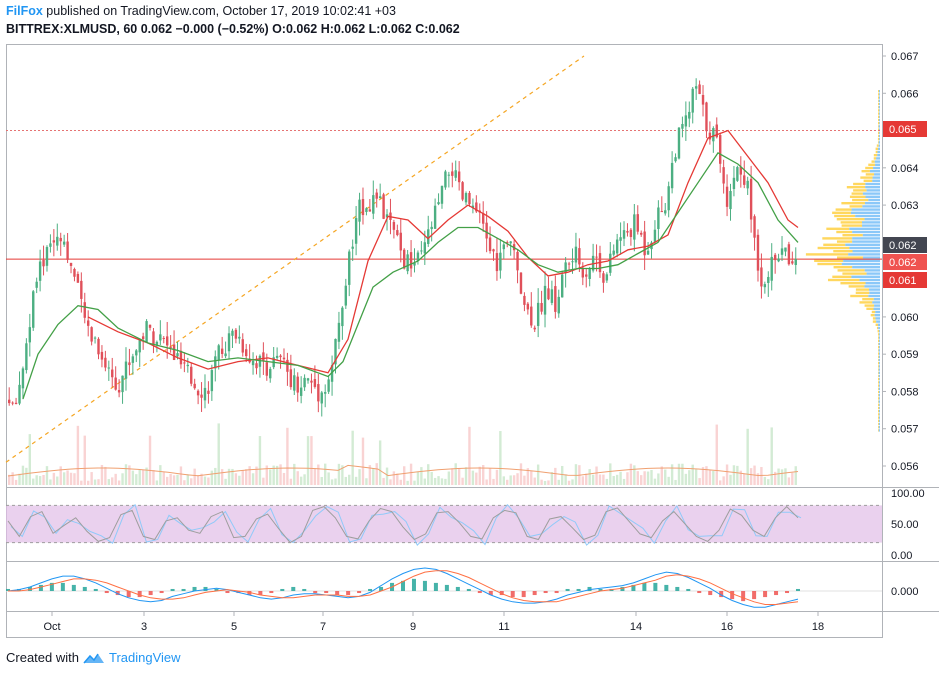  I want to click on footer: Created with TradingView, so click(93, 657).